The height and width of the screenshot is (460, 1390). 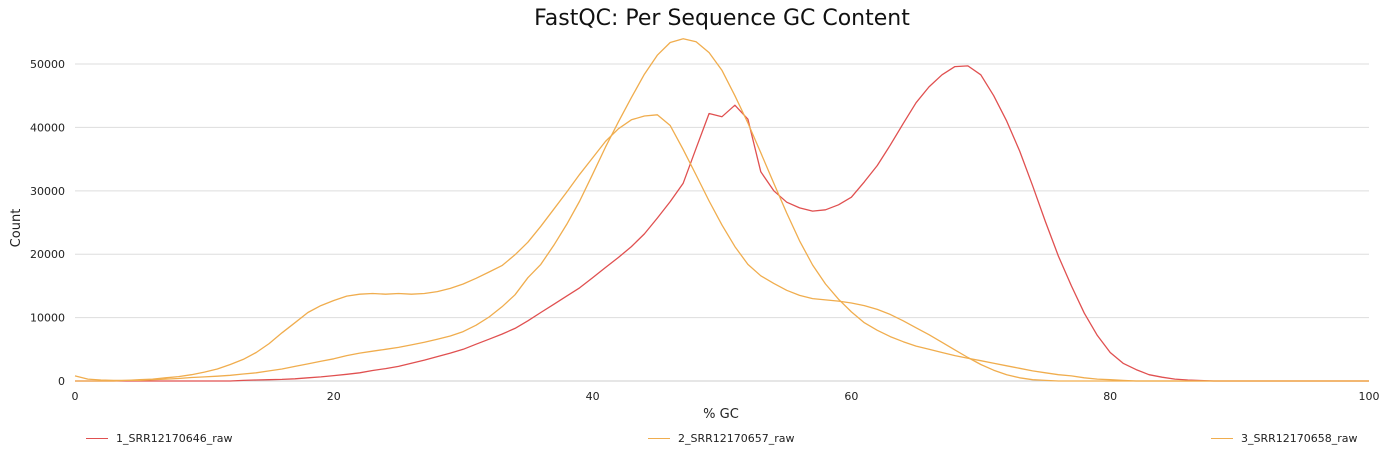 I want to click on chart-title: FastQC: Per Sequence GC Content, so click(x=722, y=18).